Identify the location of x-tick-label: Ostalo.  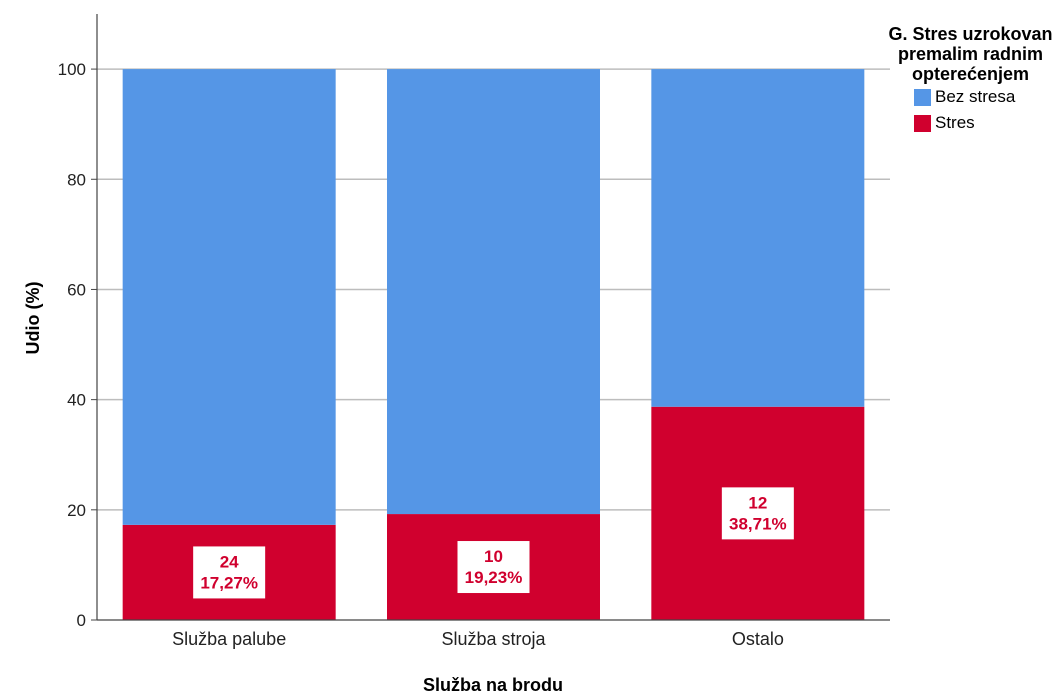
(758, 639).